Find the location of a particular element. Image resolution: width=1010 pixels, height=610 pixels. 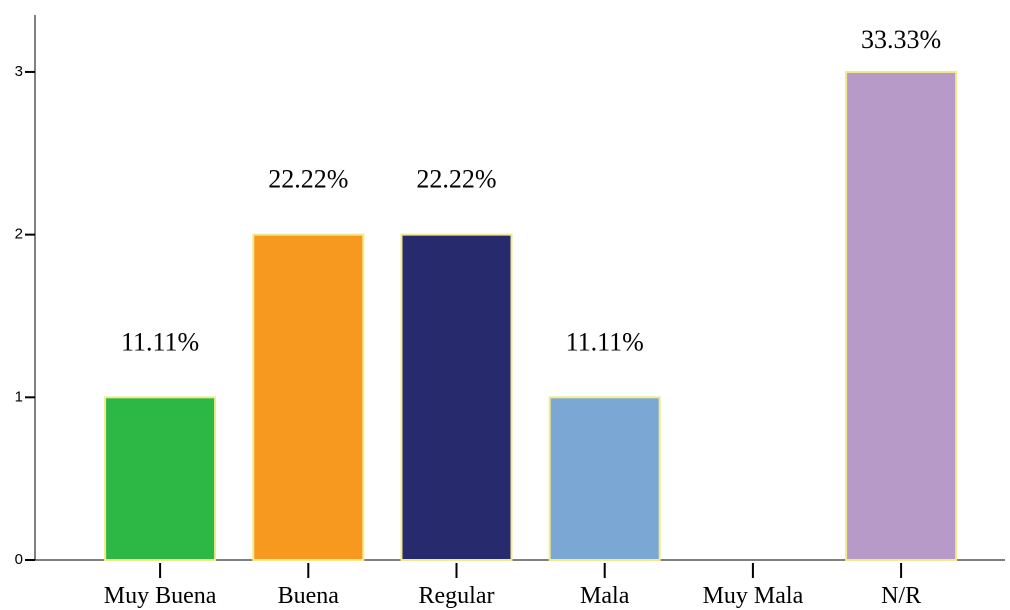

y-tick-label: 3 is located at coordinates (19, 71).